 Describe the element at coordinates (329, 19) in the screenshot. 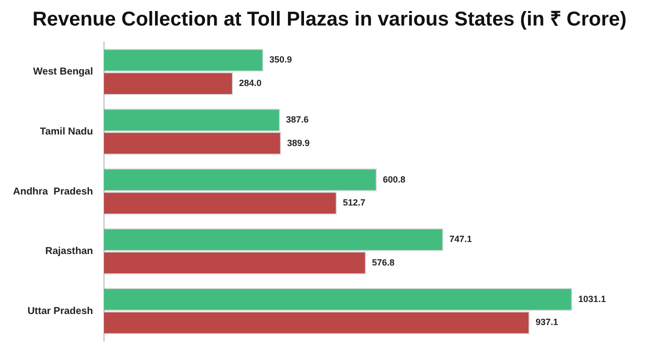

I see `chart-title: Revenue Collection at Toll Plazas in various States (in ₹ Crore)` at that location.